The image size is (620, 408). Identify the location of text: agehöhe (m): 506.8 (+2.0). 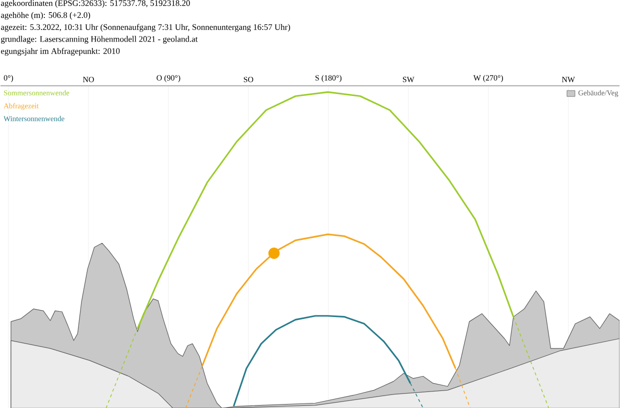
(45, 16).